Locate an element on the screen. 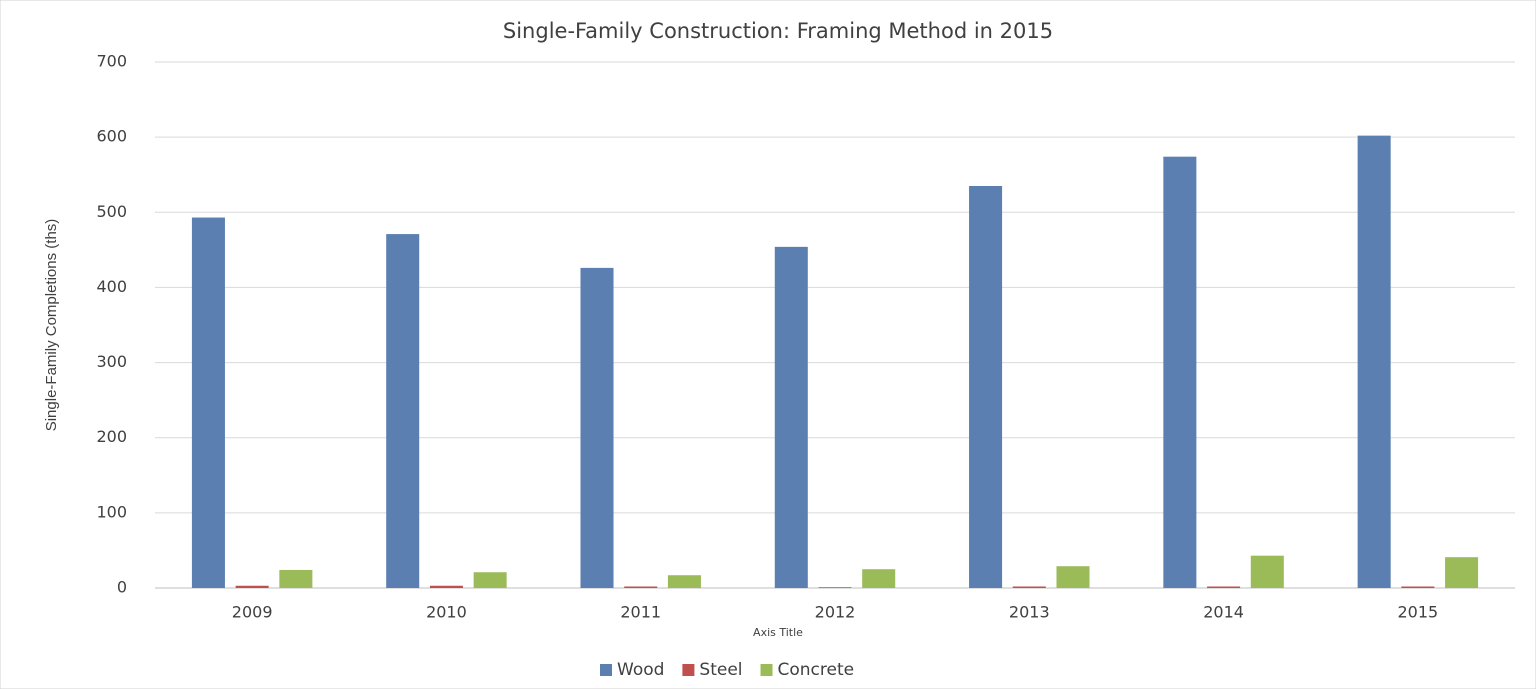 This screenshot has height=689, width=1536. x-tick-label: 2014 is located at coordinates (1223, 612).